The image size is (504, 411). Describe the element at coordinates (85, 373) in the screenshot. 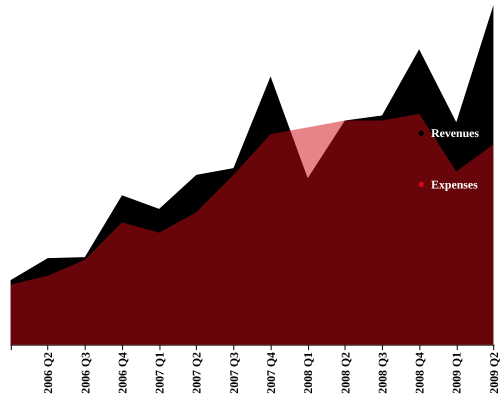

I see `x-tick-label: 2006 Q3` at that location.